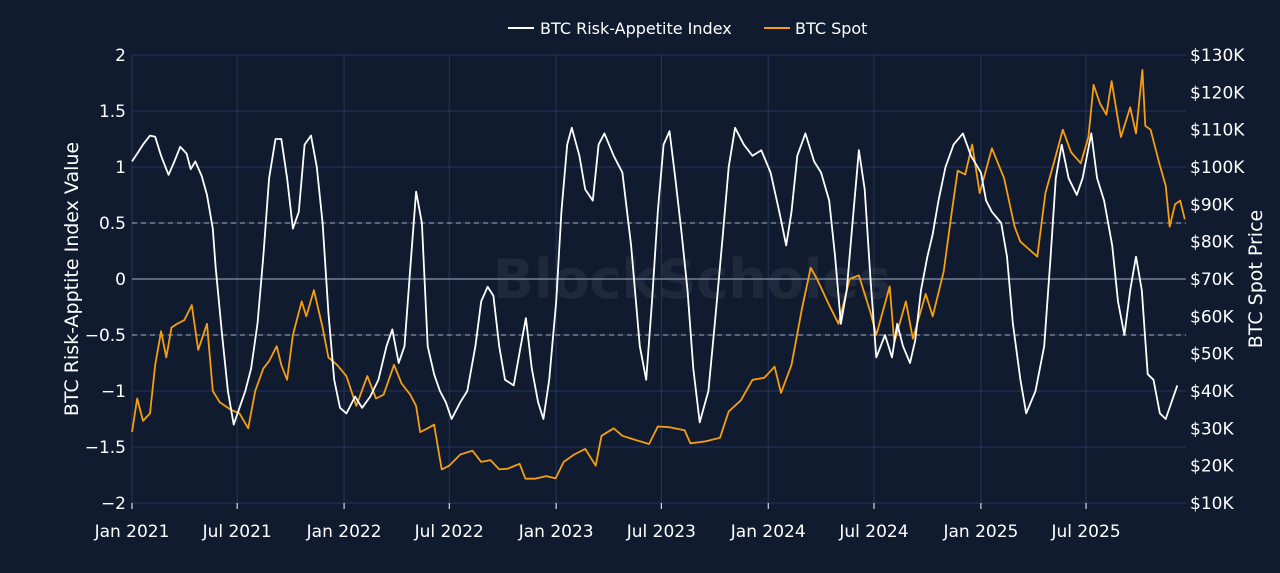 The width and height of the screenshot is (1280, 573). I want to click on y2-tick-label: $90K, so click(1212, 205).